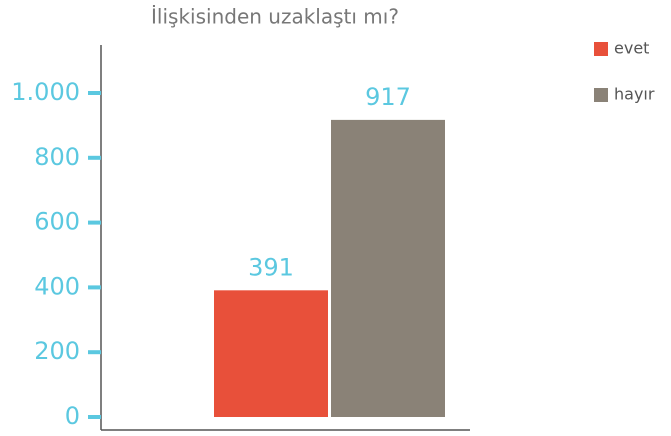 The height and width of the screenshot is (436, 671). What do you see at coordinates (631, 48) in the screenshot?
I see `legend-label: evet` at bounding box center [631, 48].